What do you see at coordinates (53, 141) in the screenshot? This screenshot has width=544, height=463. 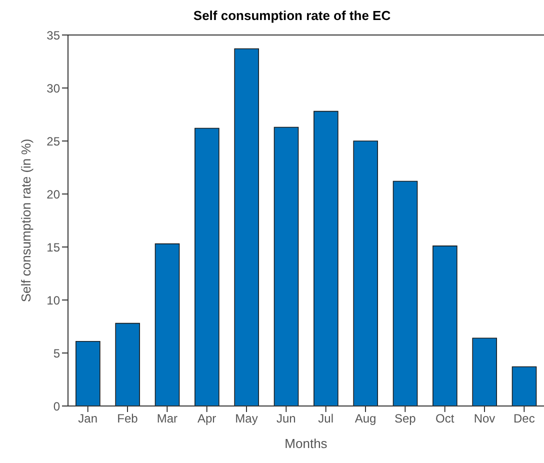 I see `y-tick-label: 25` at bounding box center [53, 141].